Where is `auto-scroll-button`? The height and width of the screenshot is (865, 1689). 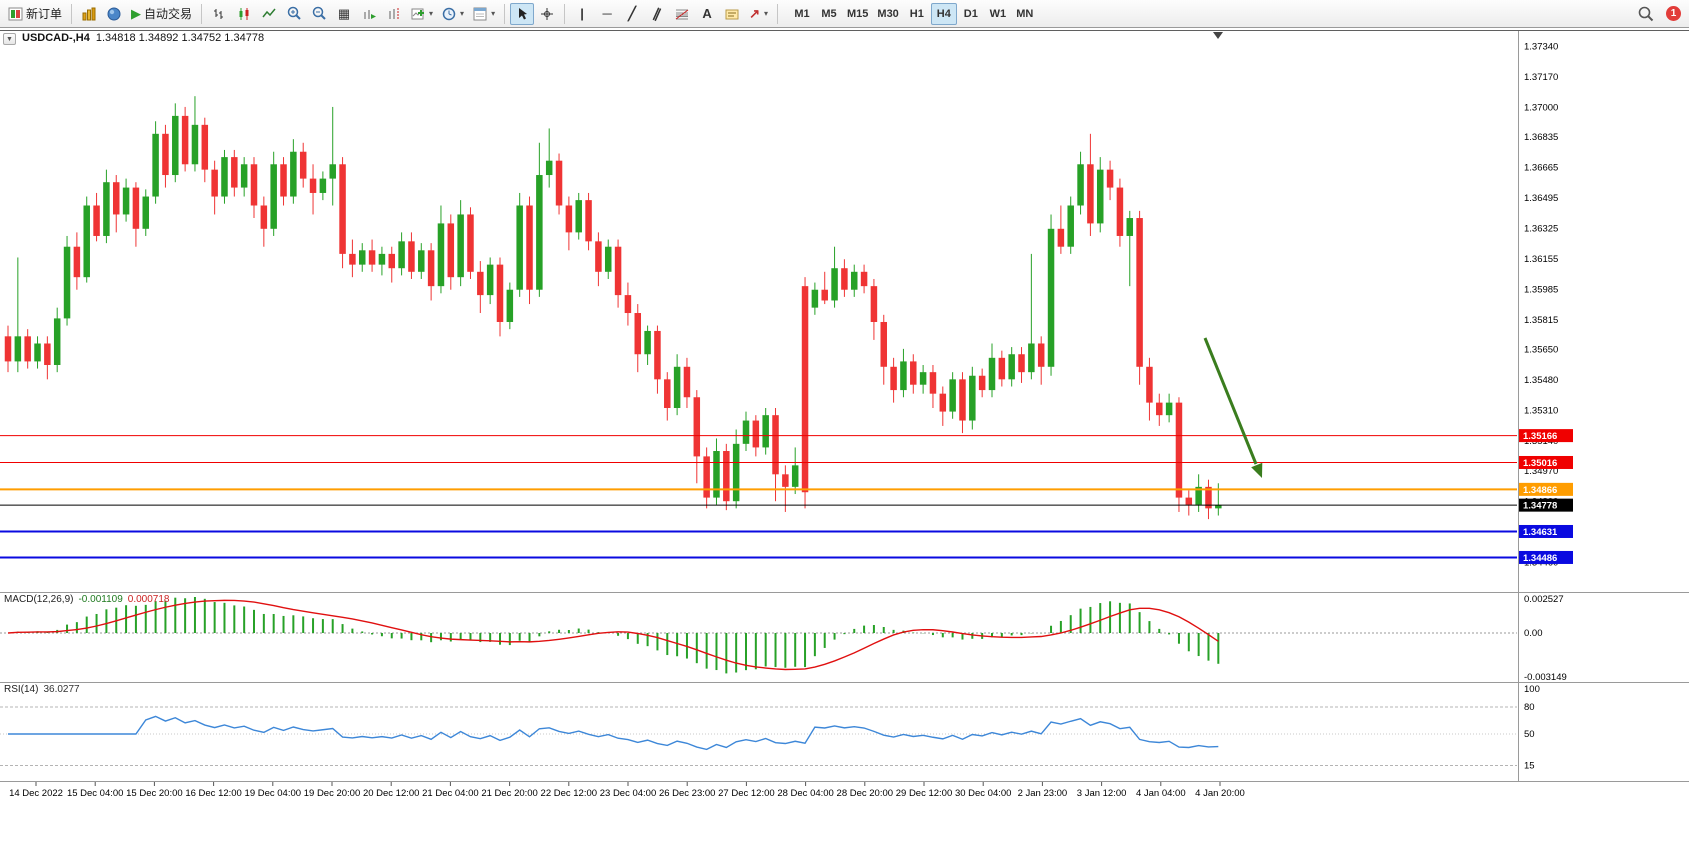 auto-scroll-button is located at coordinates (369, 14).